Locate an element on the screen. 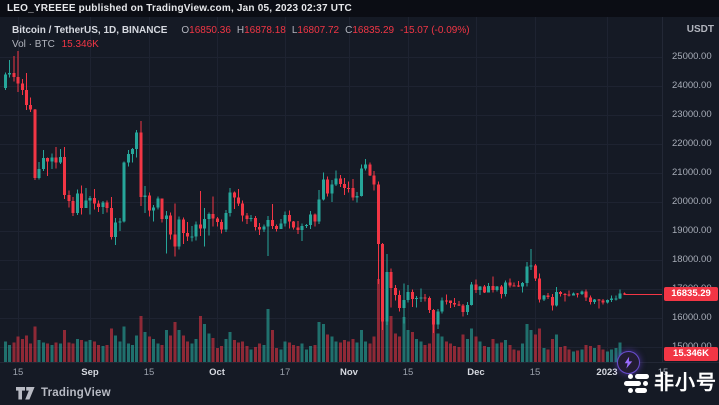 This screenshot has width=719, height=405. feixiaohao-brand-text: 非小号 is located at coordinates (685, 383).